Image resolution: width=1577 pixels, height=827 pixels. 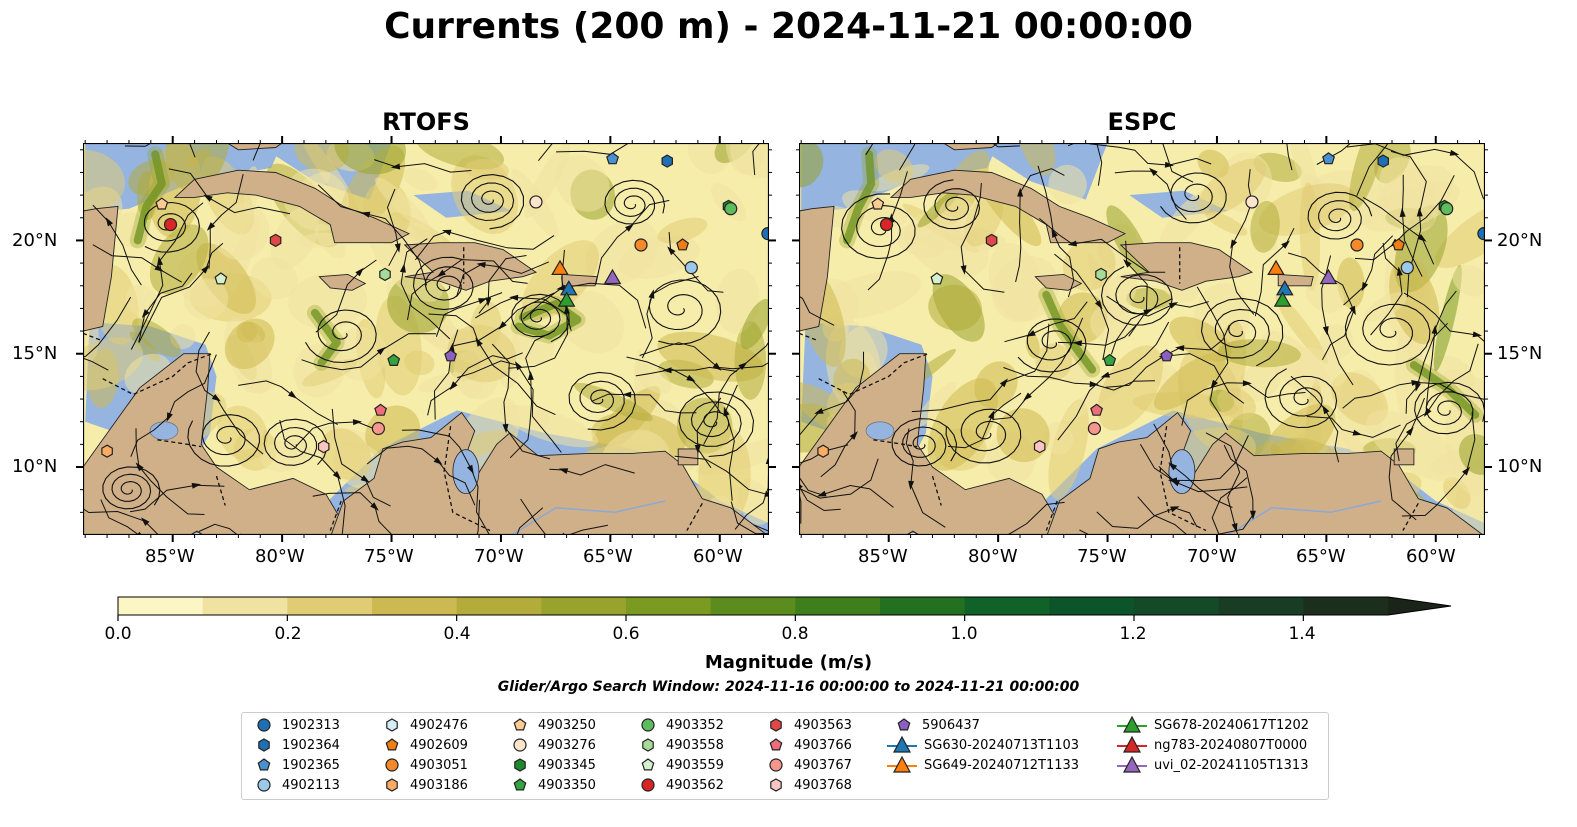 I want to click on legend-label: 4902113, so click(x=311, y=785).